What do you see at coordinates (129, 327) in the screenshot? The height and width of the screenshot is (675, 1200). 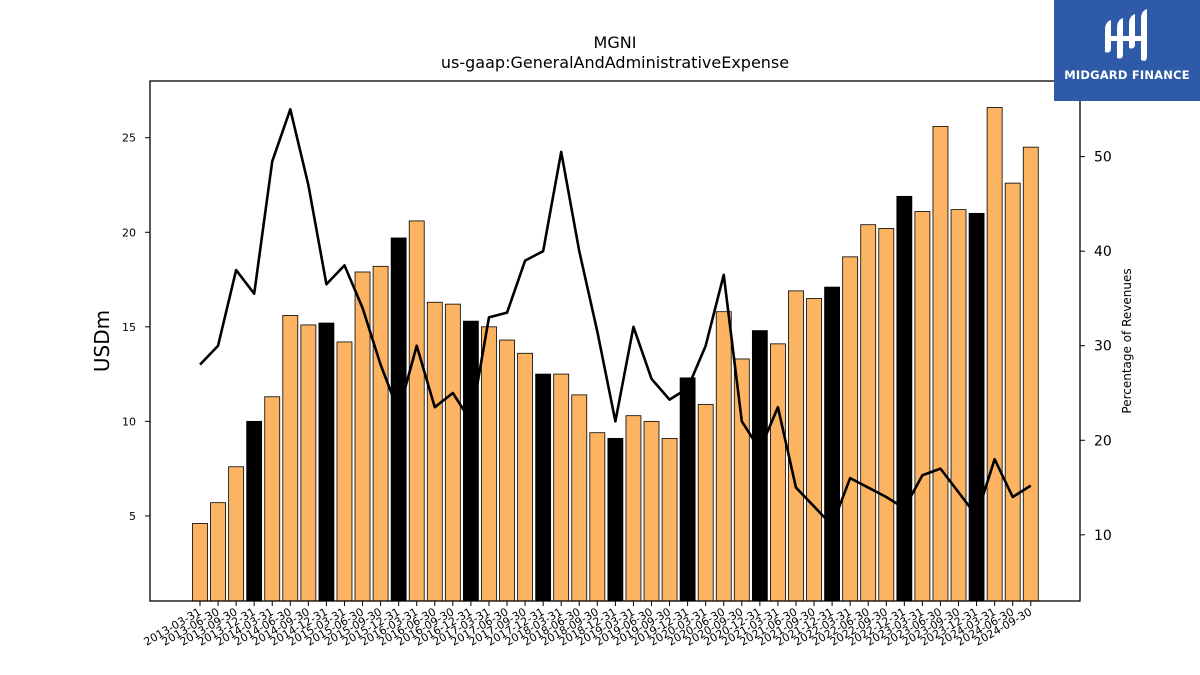 I see `y-tick-label: 15` at bounding box center [129, 327].